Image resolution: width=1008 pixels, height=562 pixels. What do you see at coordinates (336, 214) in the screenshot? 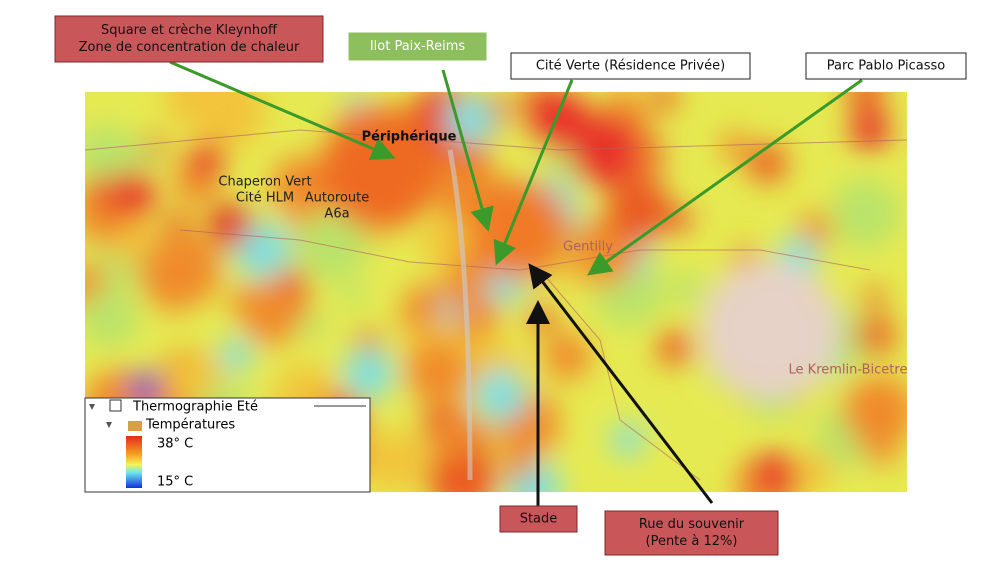
I see `map-label: A6a` at bounding box center [336, 214].